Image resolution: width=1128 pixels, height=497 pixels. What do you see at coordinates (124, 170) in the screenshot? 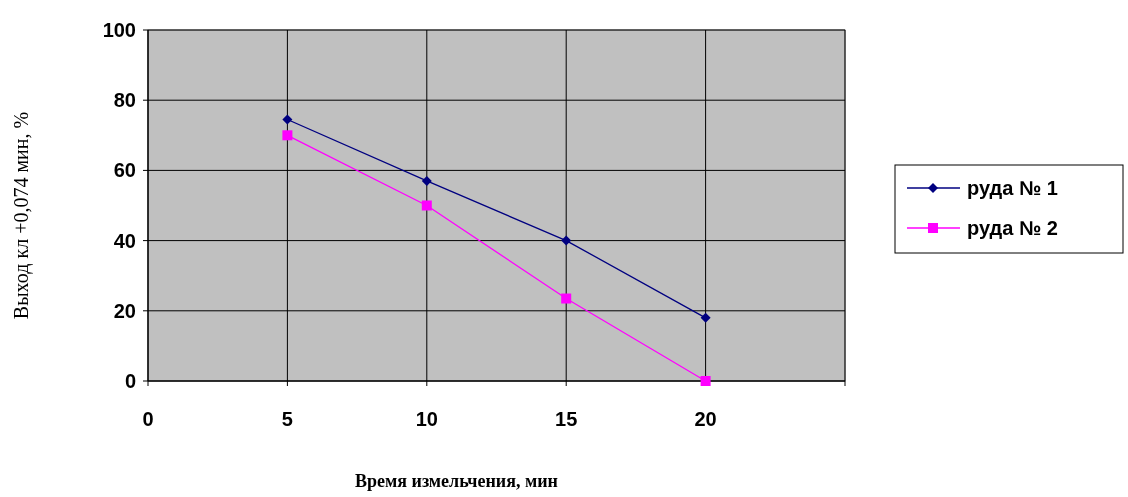
I see `y-tick-label: 60` at bounding box center [124, 170].